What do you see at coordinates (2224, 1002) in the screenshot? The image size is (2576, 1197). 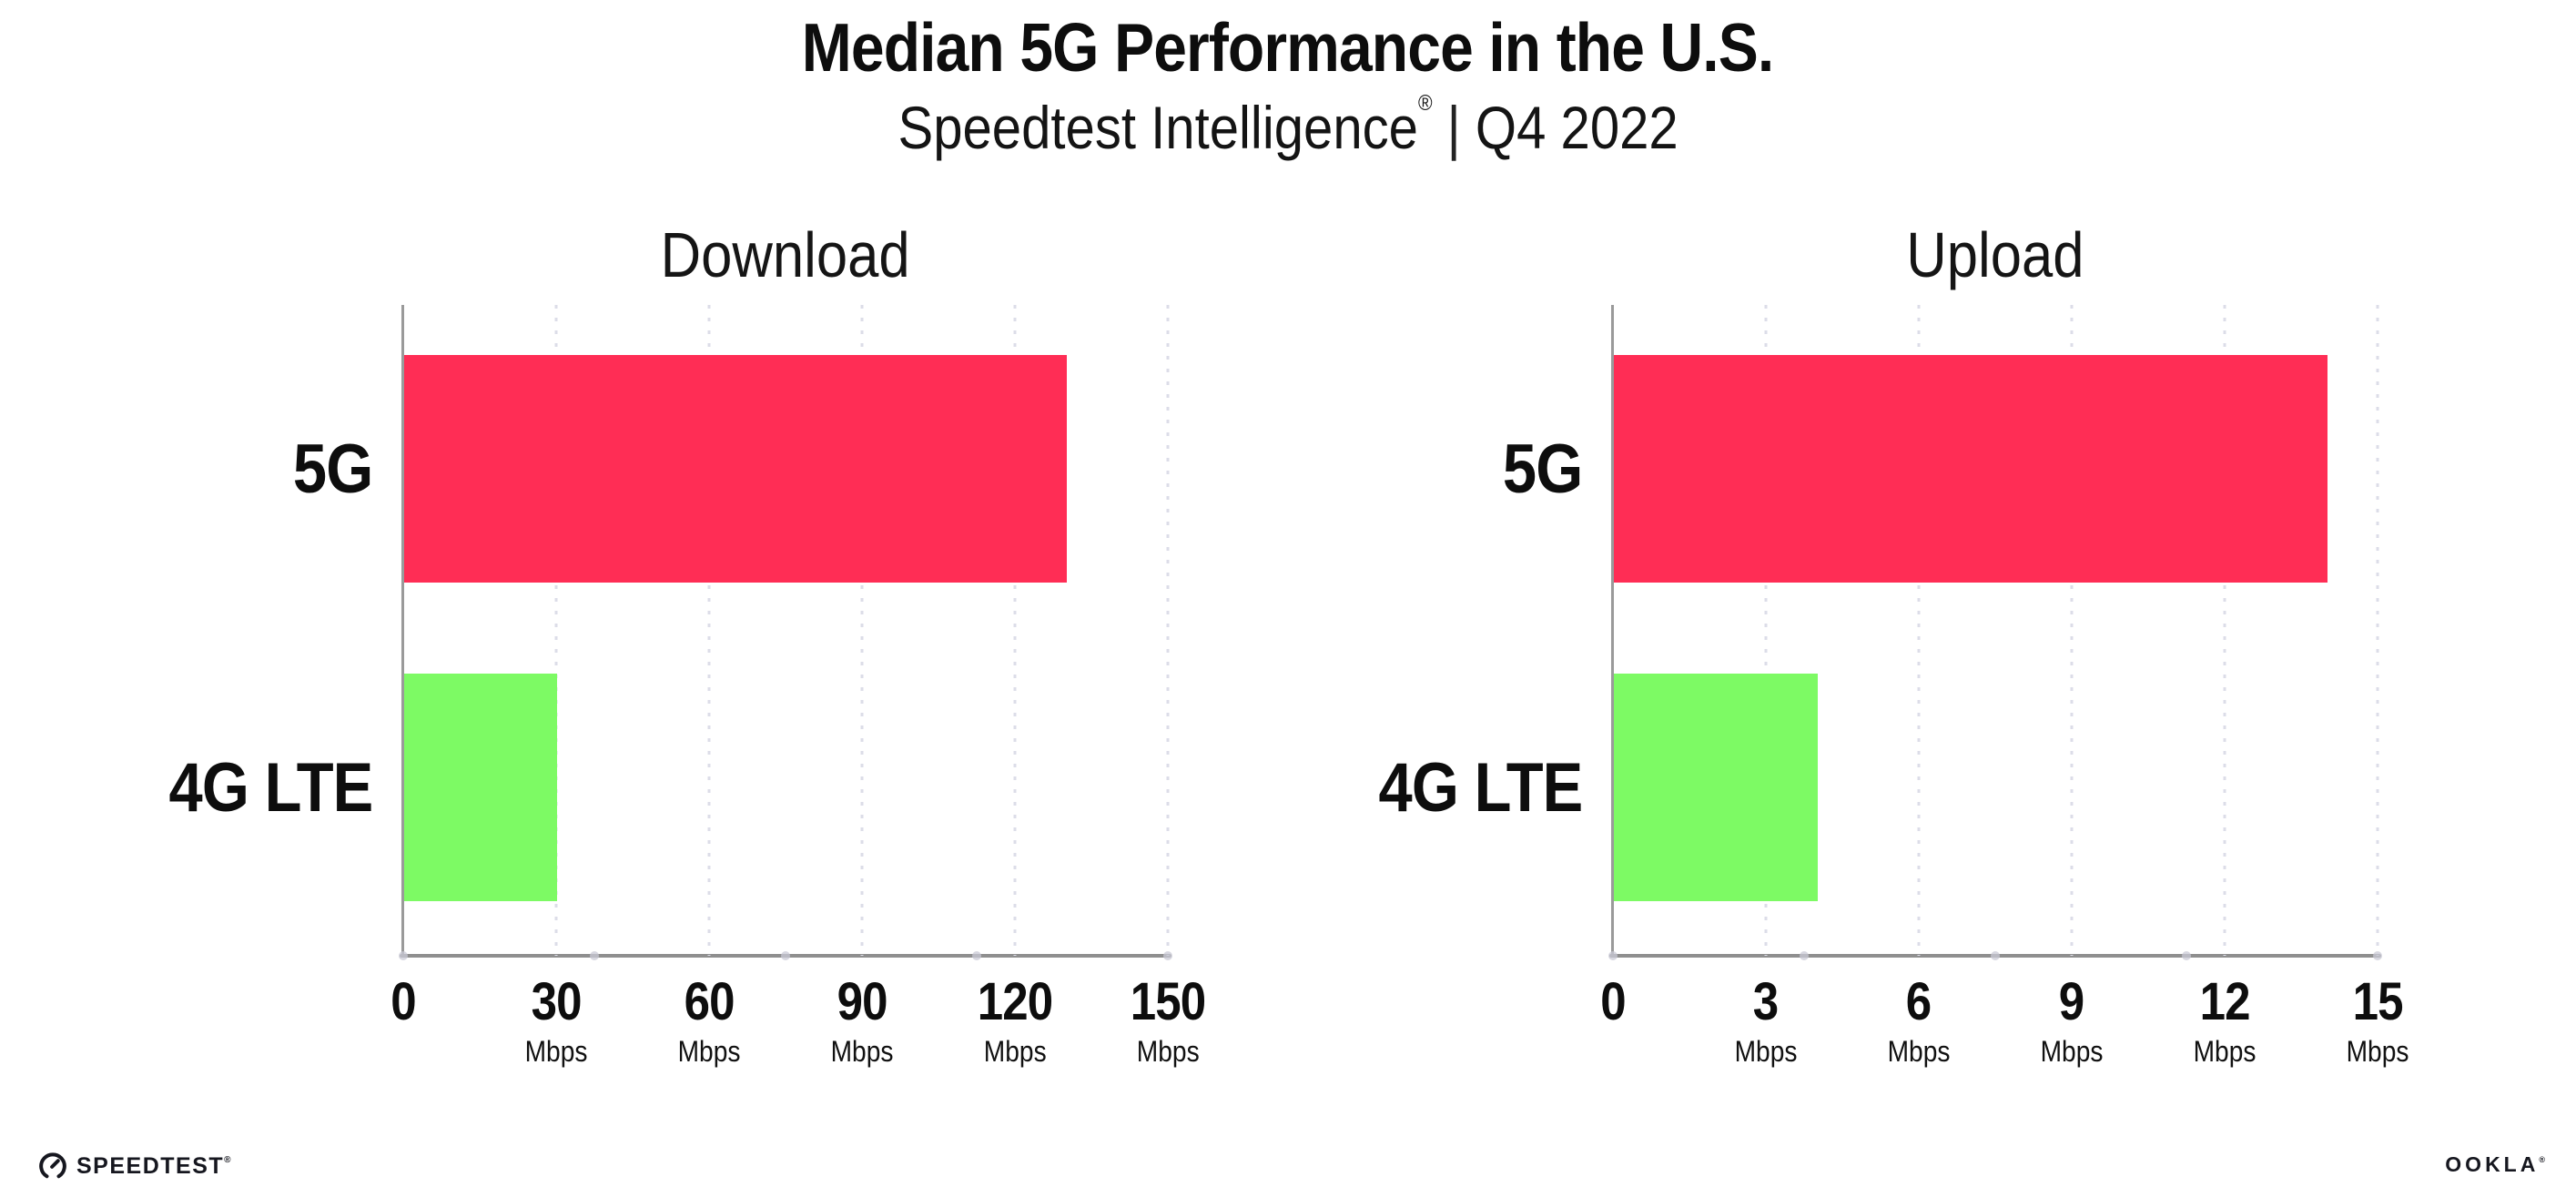 I see `x-tick-value: 12` at bounding box center [2224, 1002].